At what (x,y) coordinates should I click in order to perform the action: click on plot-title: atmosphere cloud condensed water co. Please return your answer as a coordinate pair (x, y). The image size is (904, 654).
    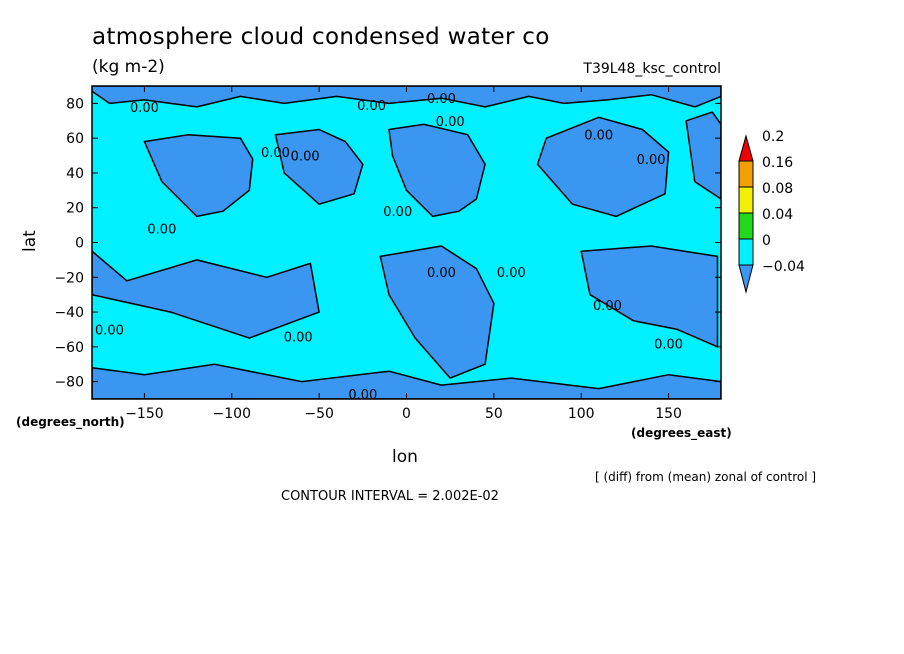
    Looking at the image, I should click on (321, 37).